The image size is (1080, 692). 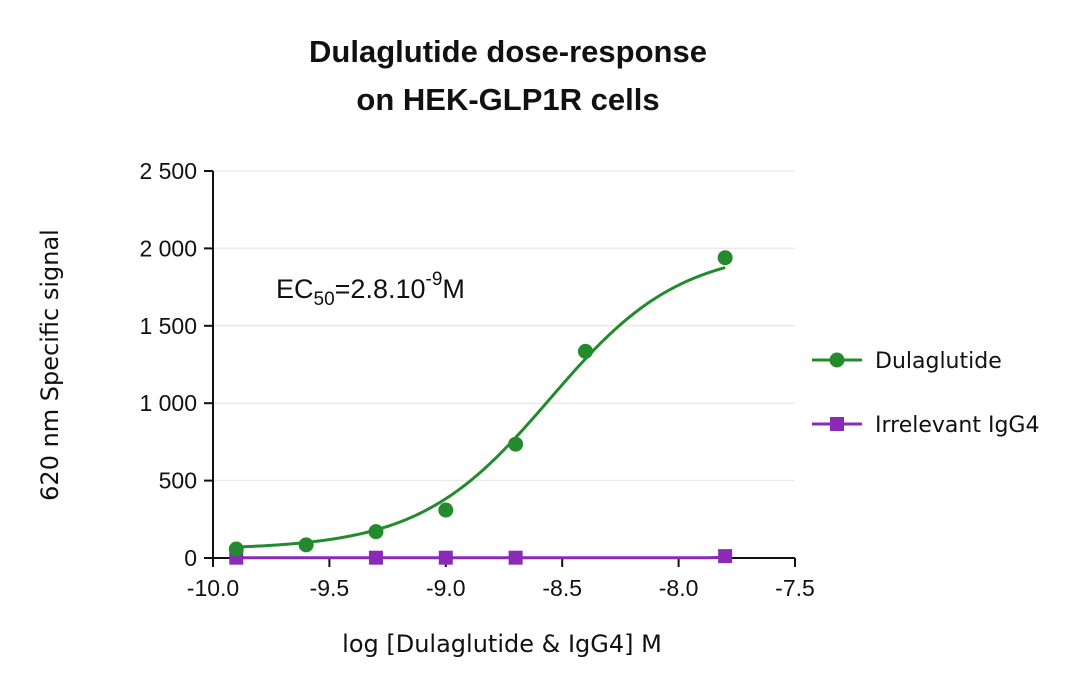 What do you see at coordinates (446, 588) in the screenshot?
I see `x-tick-label: -9.0` at bounding box center [446, 588].